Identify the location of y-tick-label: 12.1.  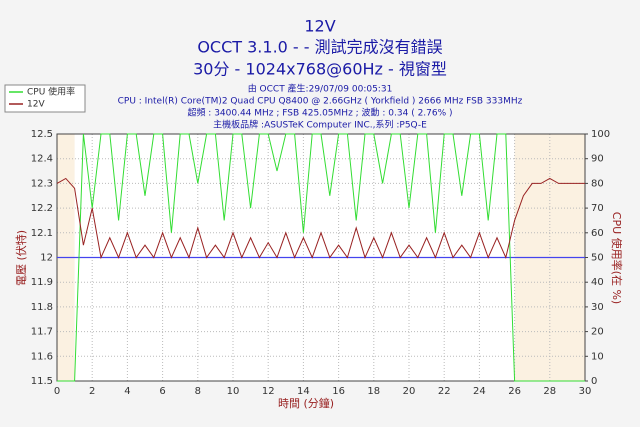
(42, 233).